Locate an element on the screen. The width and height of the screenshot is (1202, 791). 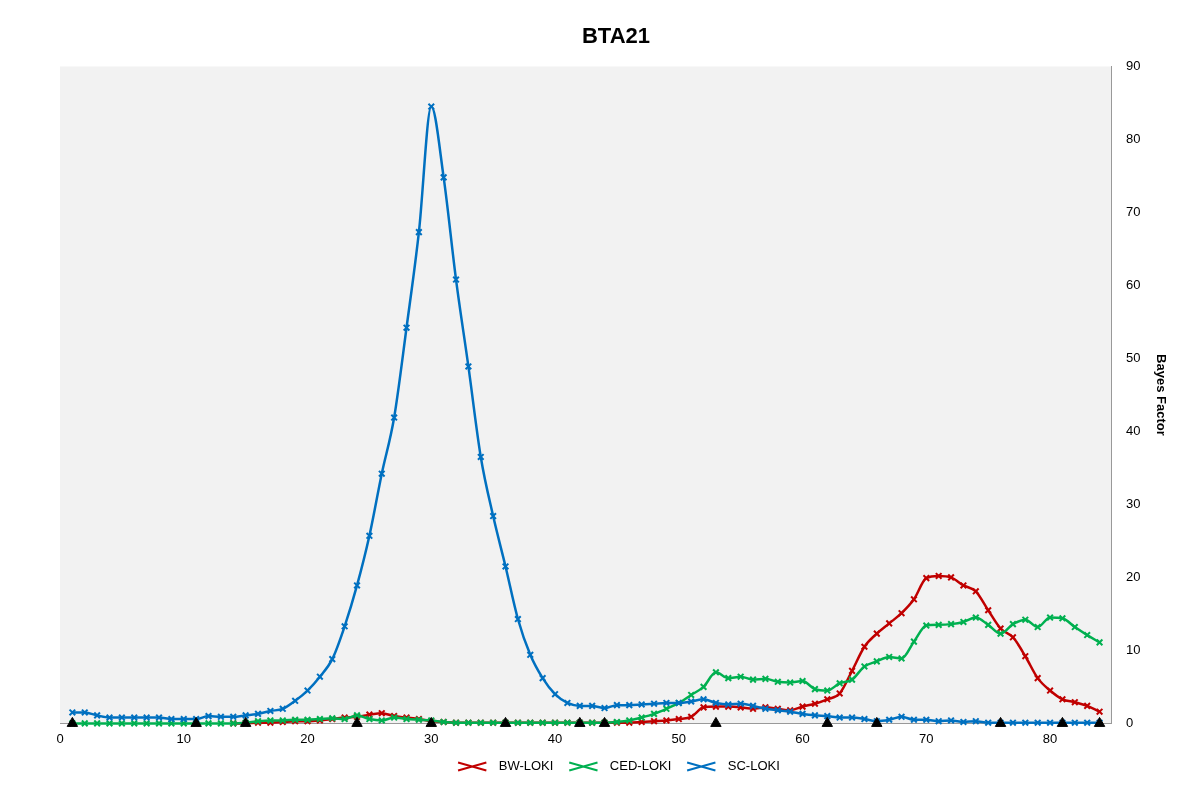
y2-tick-label: 90 is located at coordinates (1133, 65).